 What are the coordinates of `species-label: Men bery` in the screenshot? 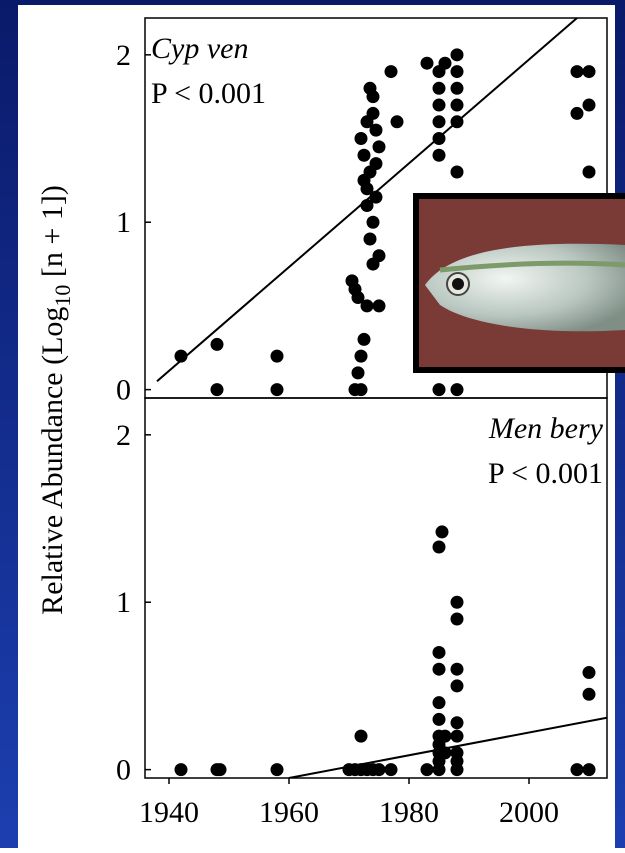 It's located at (546, 428).